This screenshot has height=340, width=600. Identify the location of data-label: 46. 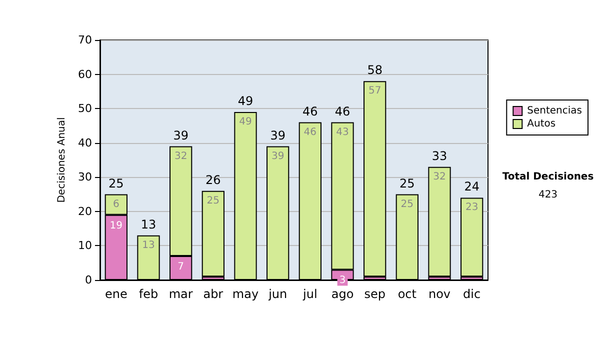
(310, 132).